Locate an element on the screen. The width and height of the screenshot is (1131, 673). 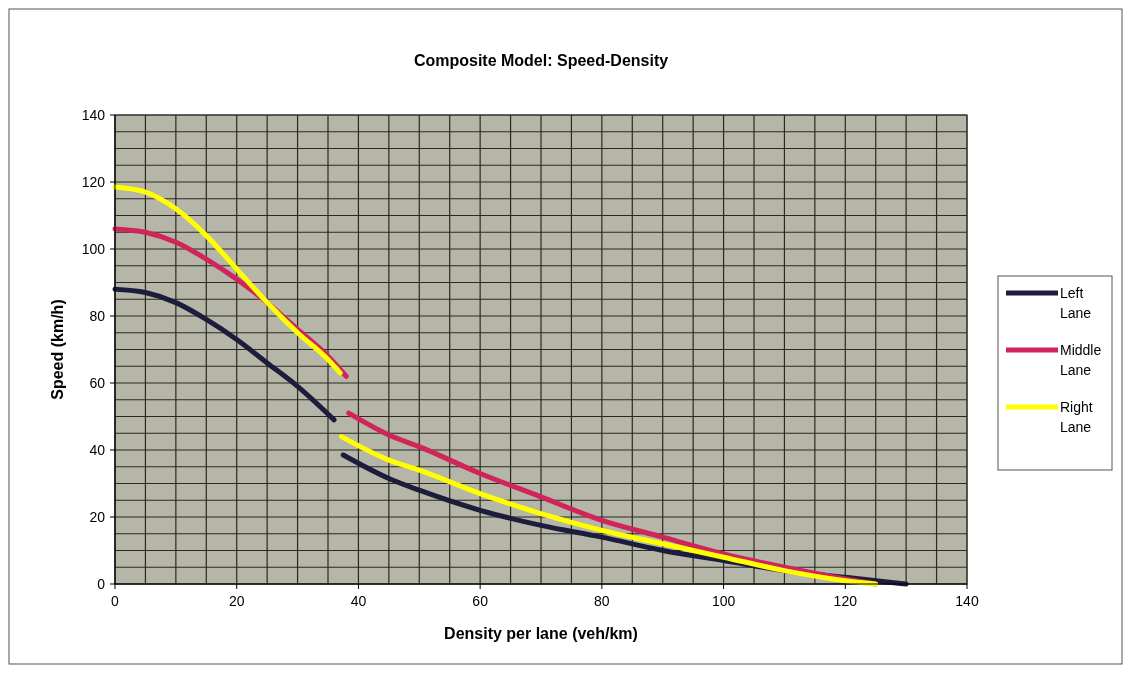
chart-title: Composite Model: Speed-Density is located at coordinates (541, 60).